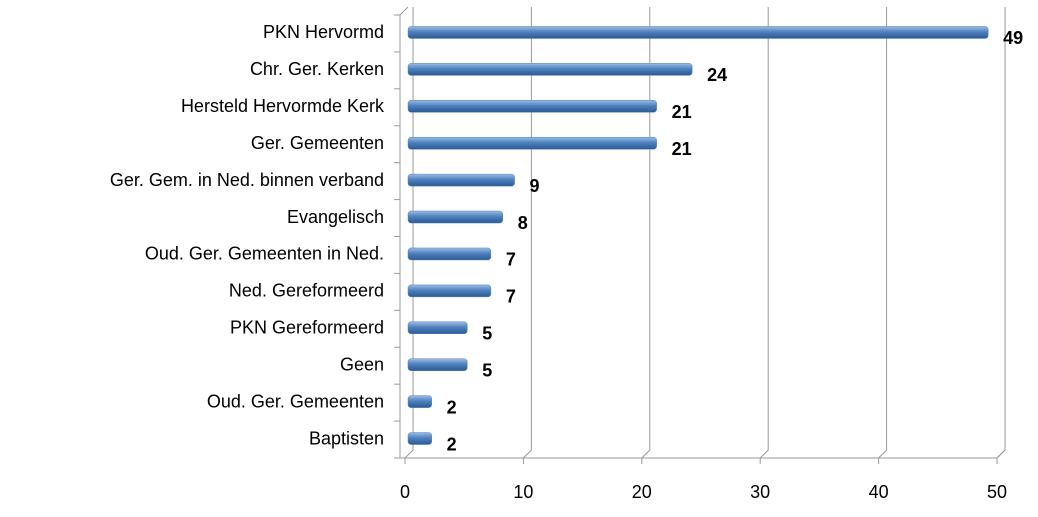  Describe the element at coordinates (760, 492) in the screenshot. I see `x-tick-label: 30` at that location.